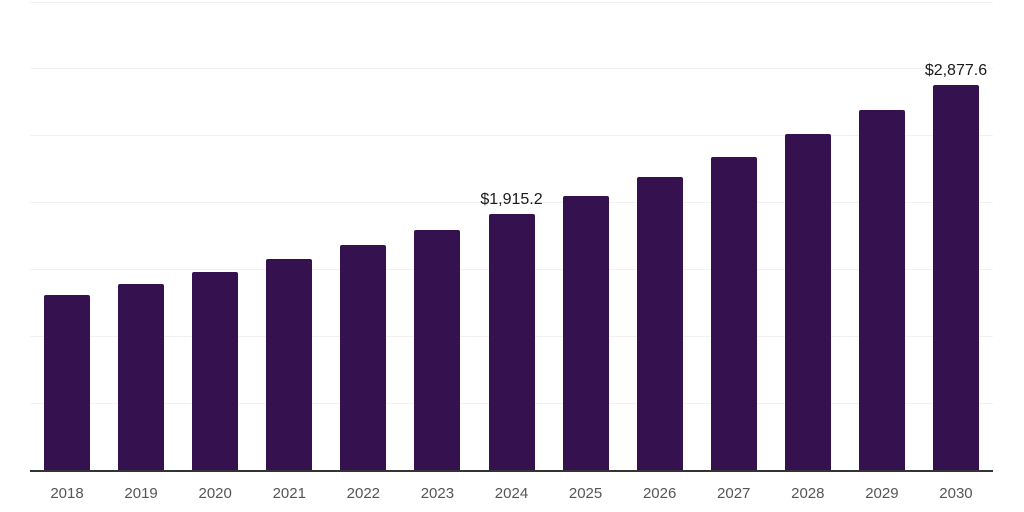  Describe the element at coordinates (511, 341) in the screenshot. I see `bar-2024` at that location.